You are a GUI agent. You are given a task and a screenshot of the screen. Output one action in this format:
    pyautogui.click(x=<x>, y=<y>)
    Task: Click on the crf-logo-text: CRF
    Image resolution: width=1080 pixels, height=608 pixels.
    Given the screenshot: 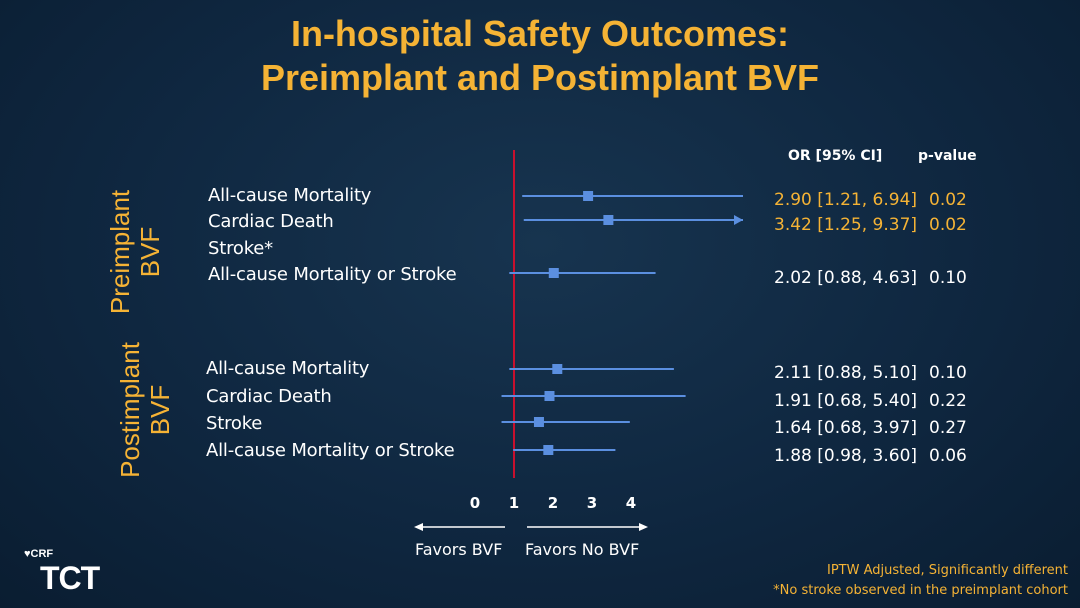 What is the action you would take?
    pyautogui.click(x=42, y=554)
    